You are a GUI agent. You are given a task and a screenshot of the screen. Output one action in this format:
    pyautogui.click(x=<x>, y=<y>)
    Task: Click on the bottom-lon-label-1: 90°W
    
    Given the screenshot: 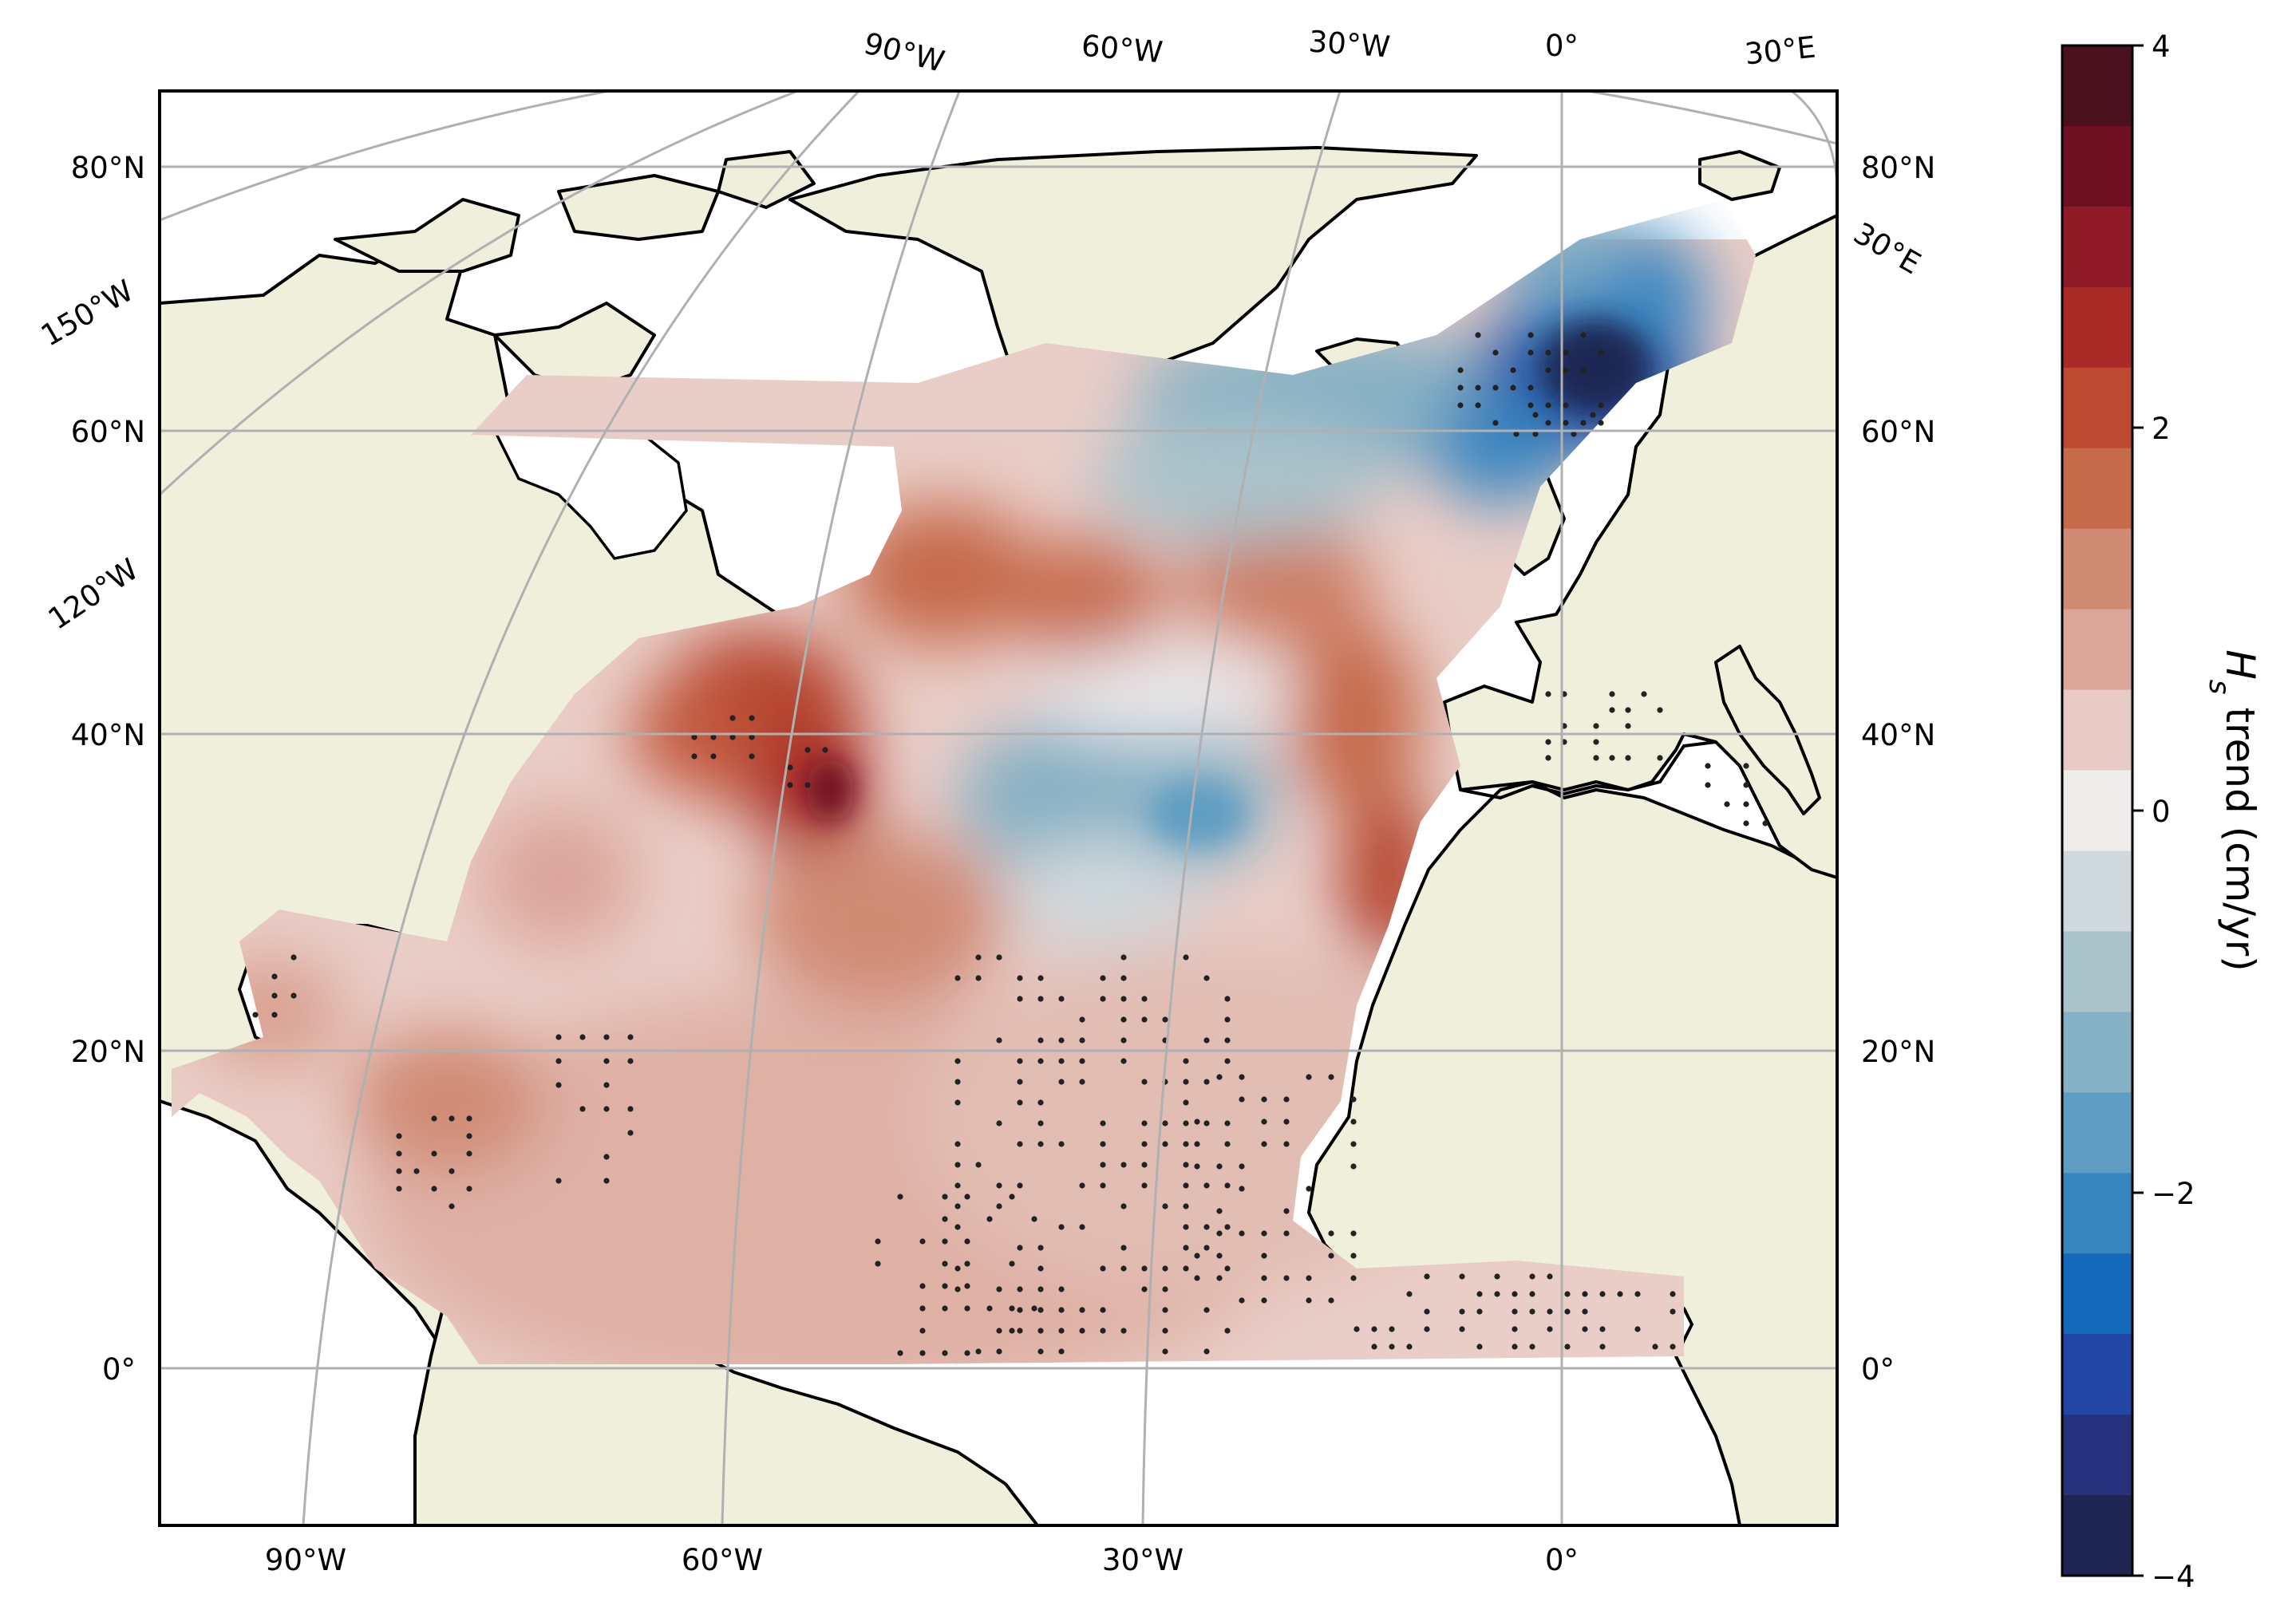 What is the action you would take?
    pyautogui.click(x=305, y=1560)
    